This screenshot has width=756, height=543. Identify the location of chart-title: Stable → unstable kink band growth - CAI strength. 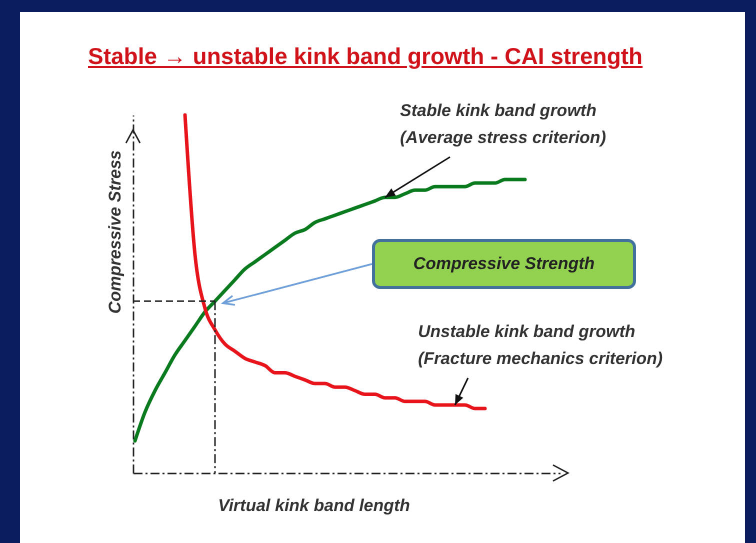
(366, 56).